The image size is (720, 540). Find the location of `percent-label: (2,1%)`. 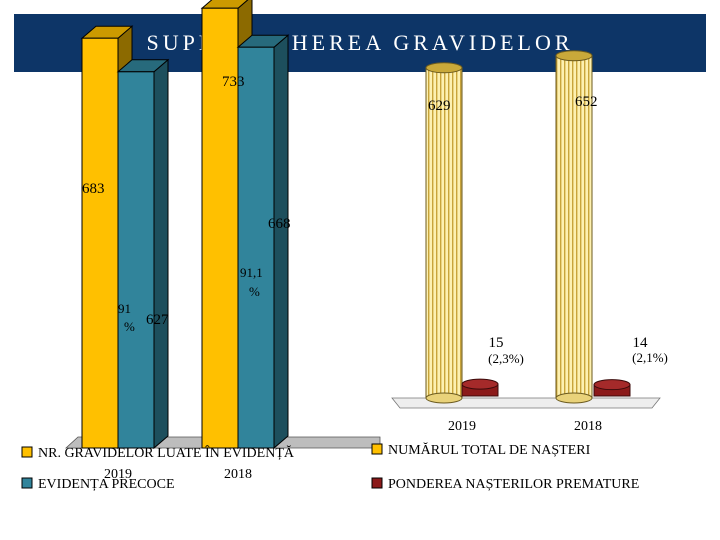

percent-label: (2,1%) is located at coordinates (650, 357).